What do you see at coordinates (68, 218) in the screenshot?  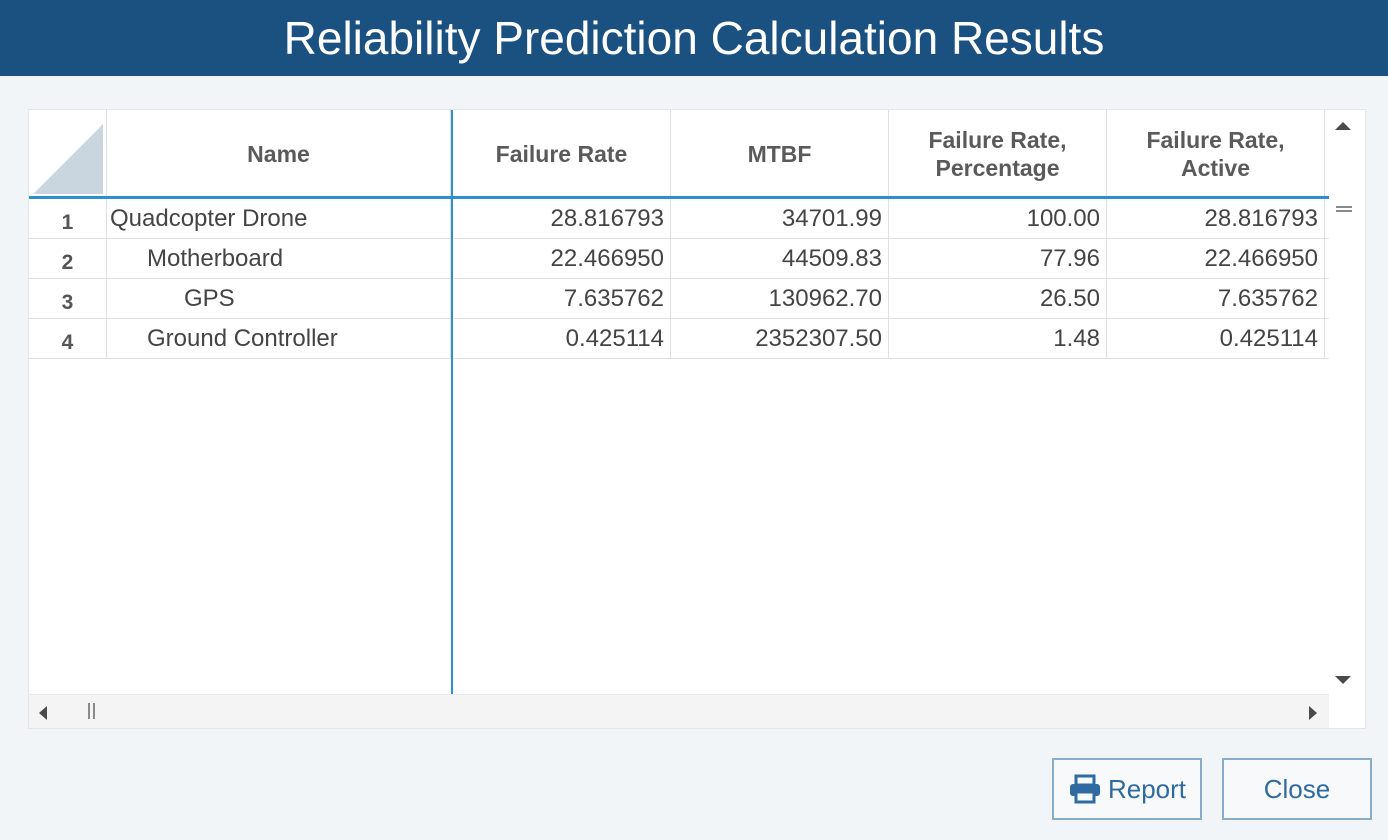 I see `row-number: 1` at bounding box center [68, 218].